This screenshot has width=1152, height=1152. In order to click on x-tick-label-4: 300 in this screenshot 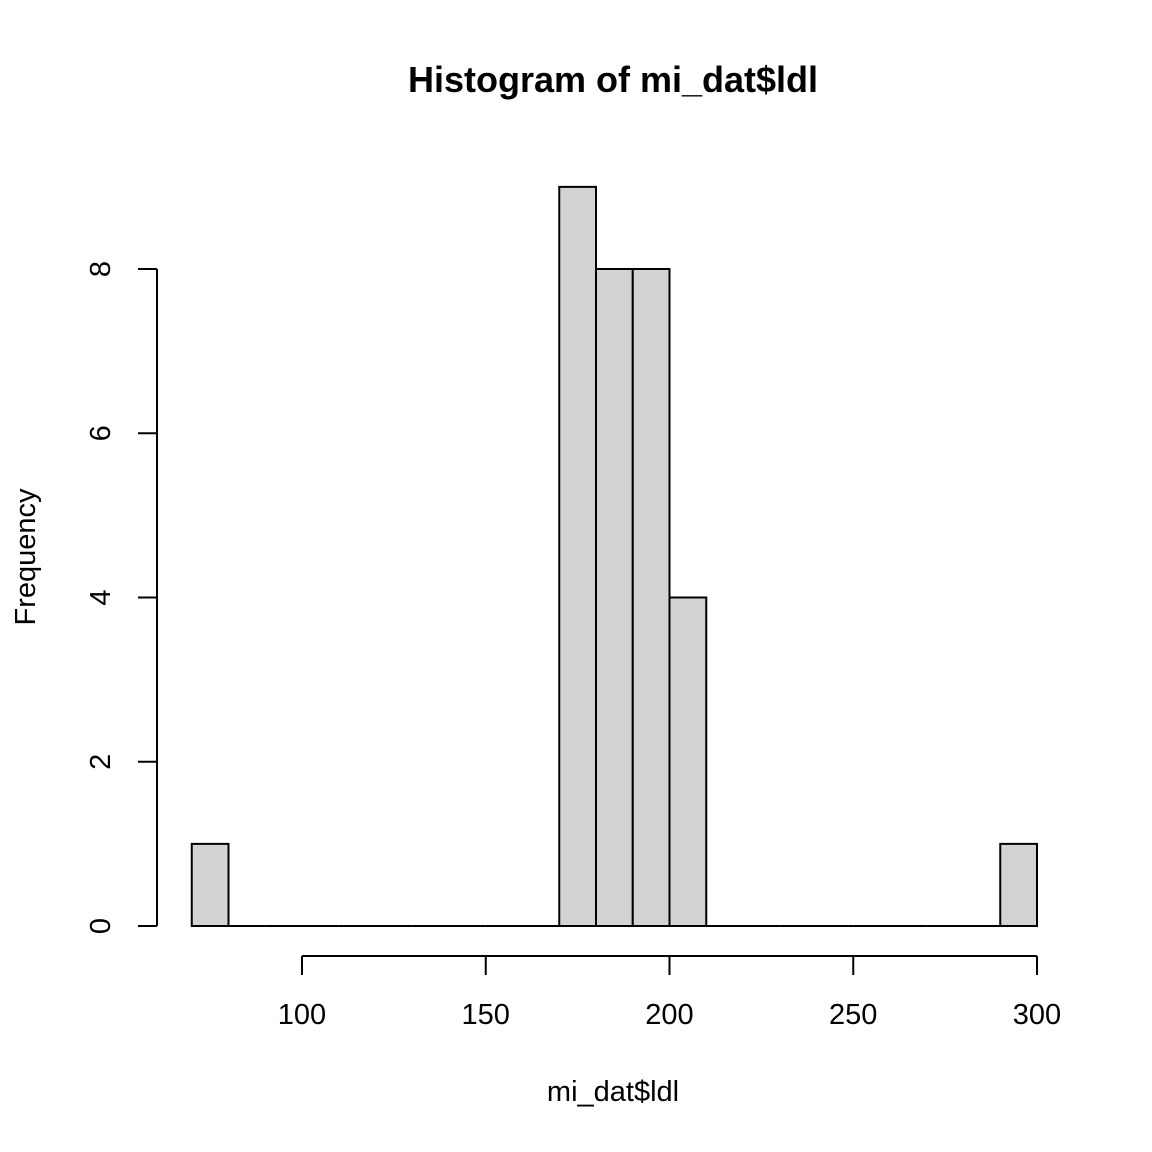, I will do `click(1037, 1015)`.